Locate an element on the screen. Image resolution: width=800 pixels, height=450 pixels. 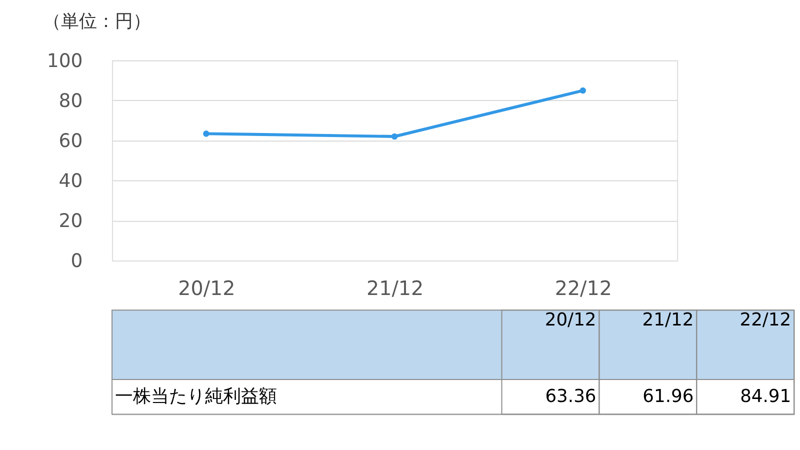
series-label: 一株当たり純利益額 is located at coordinates (195, 396).